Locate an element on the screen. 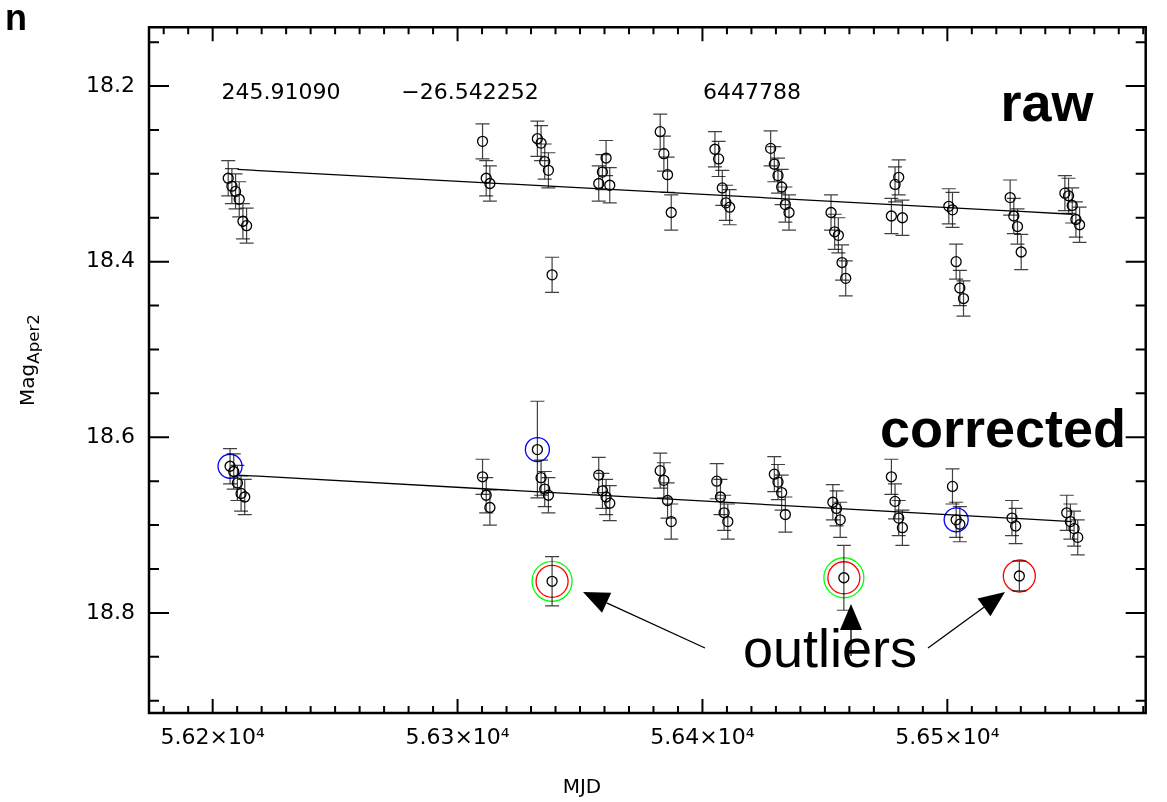 Image resolution: width=1167 pixels, height=802 pixels. y-tick-label: 18.6 is located at coordinates (110, 435).